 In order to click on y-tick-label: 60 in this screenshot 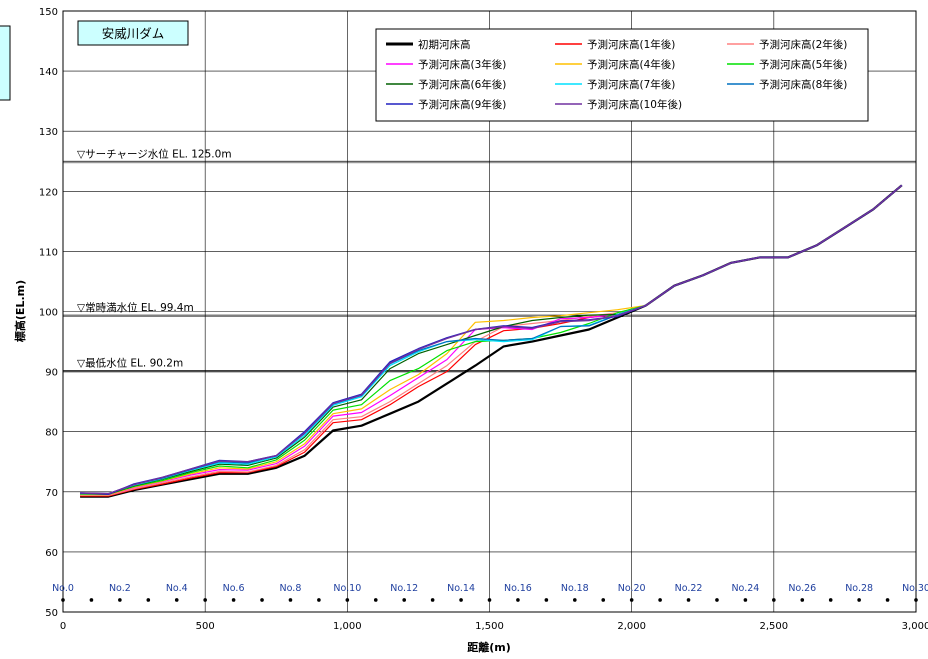, I will do `click(51, 553)`.